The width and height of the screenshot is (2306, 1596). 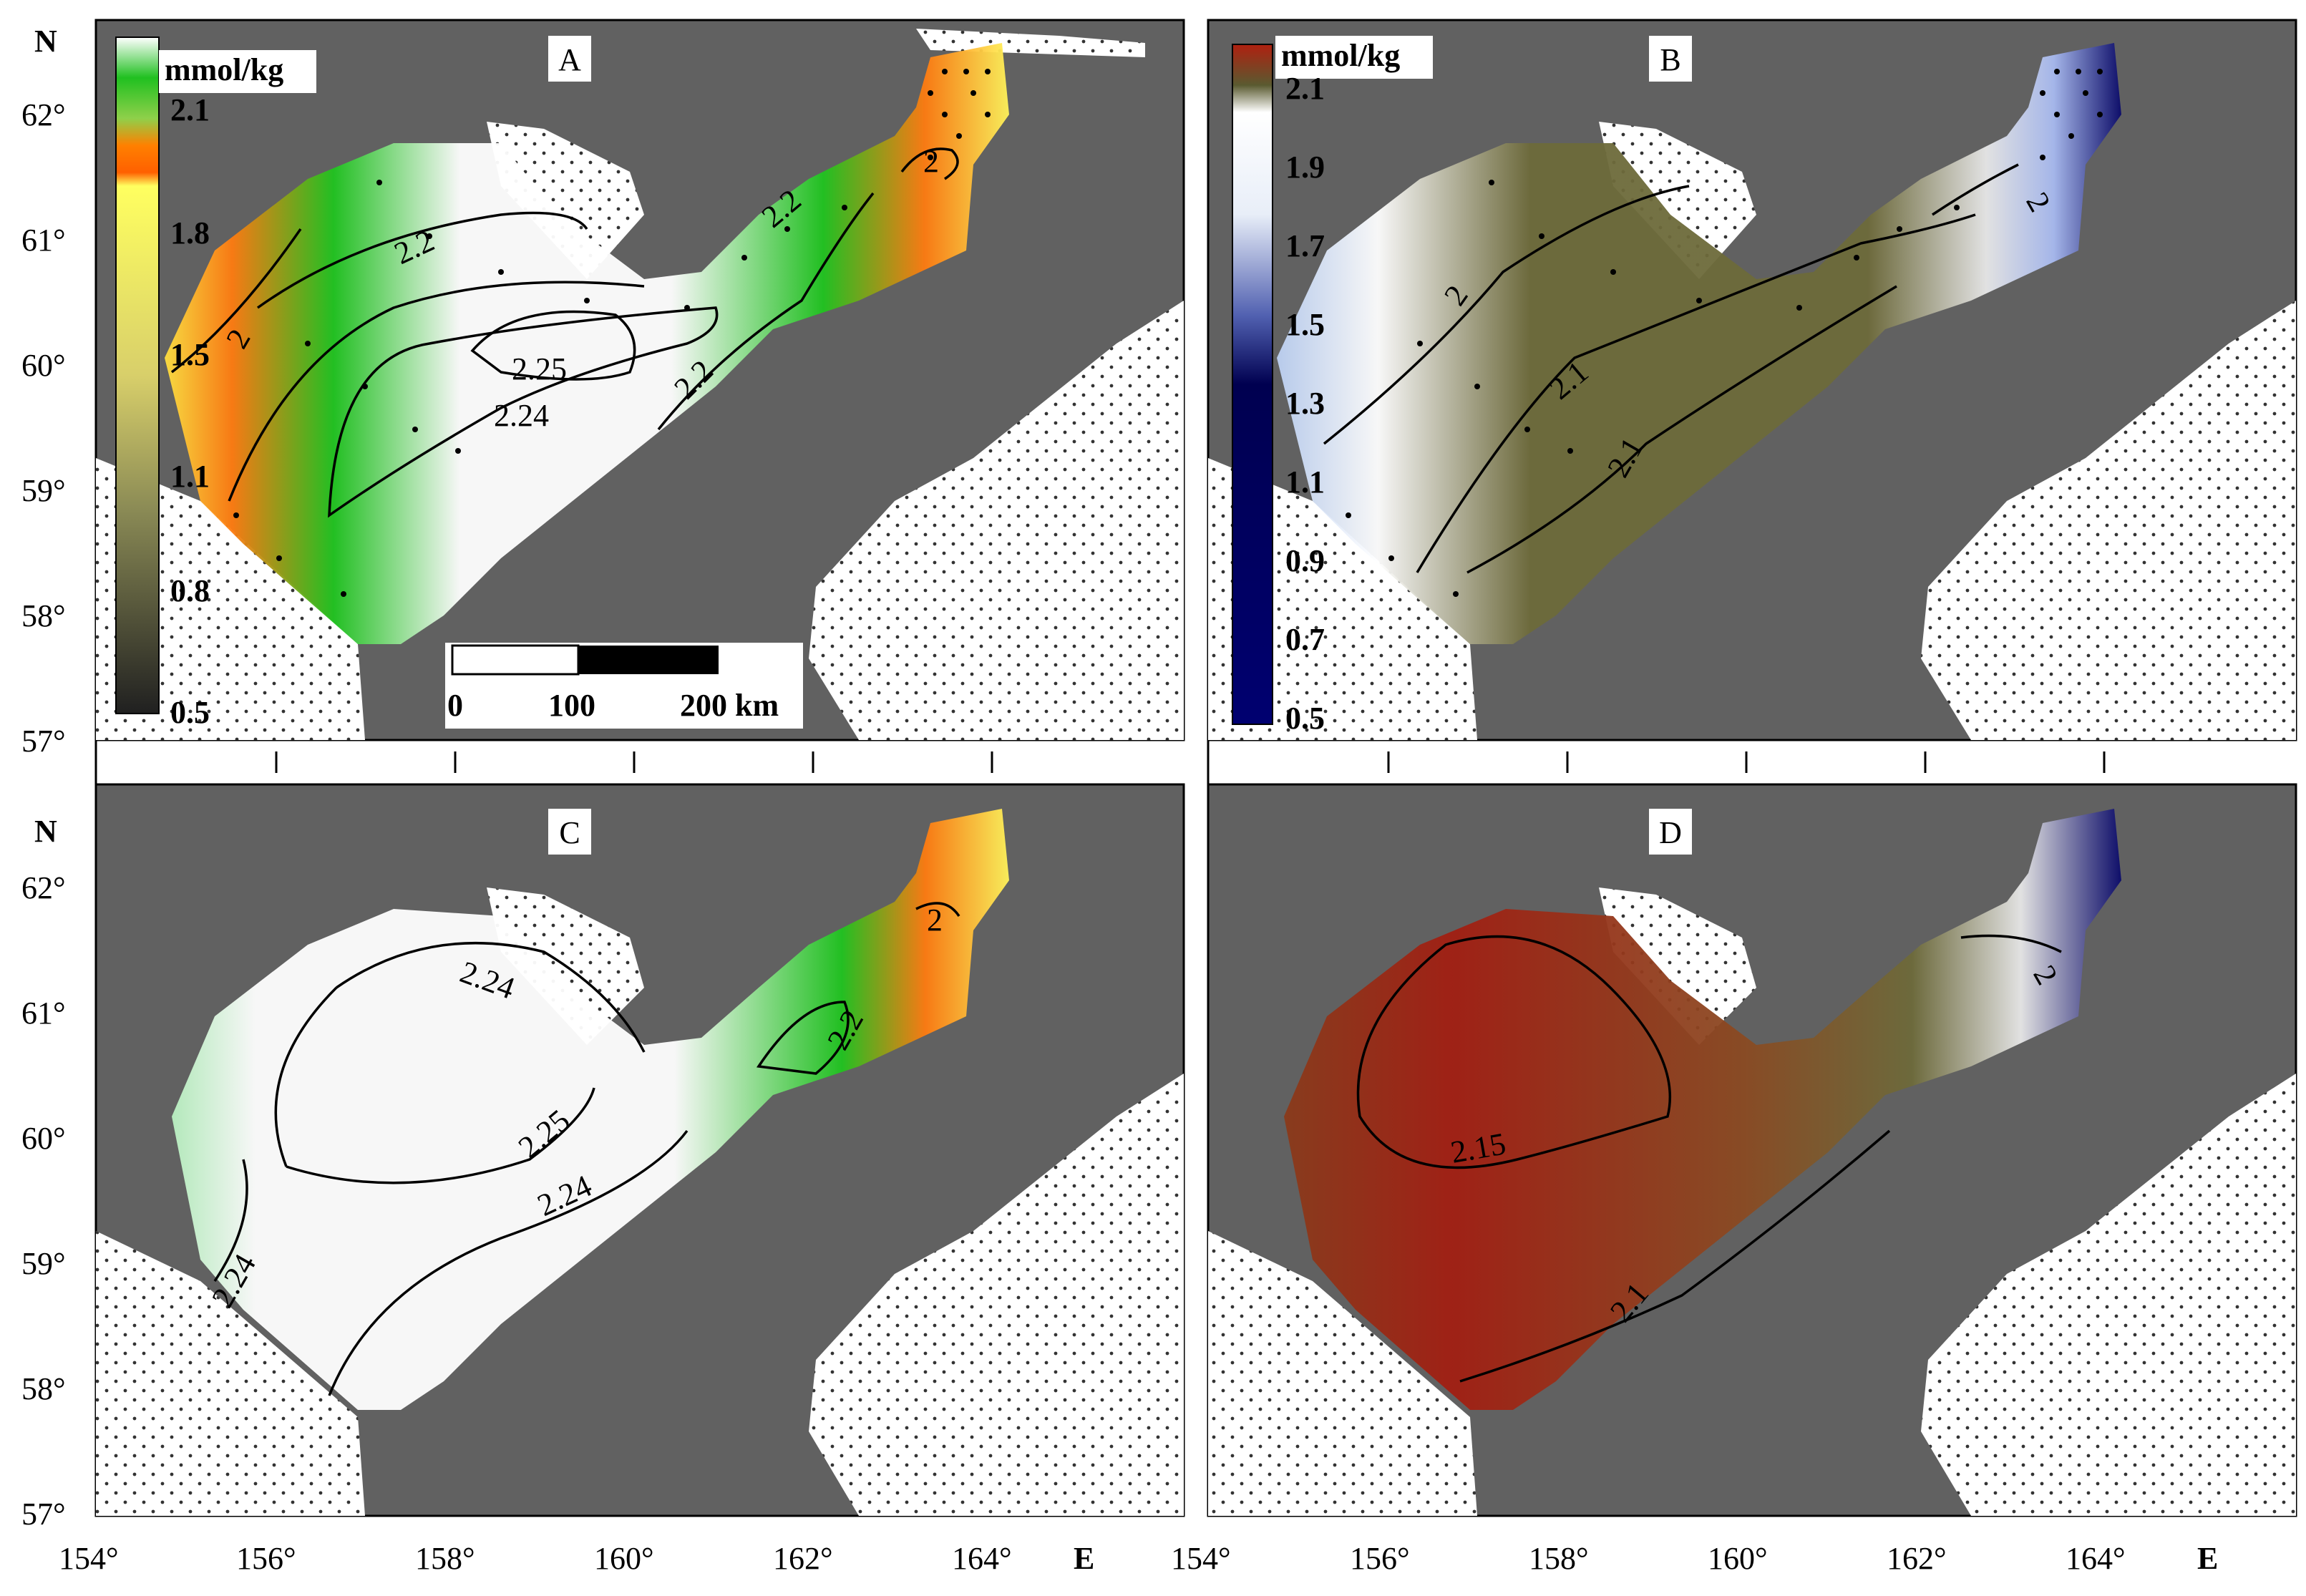 What do you see at coordinates (2207, 1559) in the screenshot?
I see `east-label-right: E` at bounding box center [2207, 1559].